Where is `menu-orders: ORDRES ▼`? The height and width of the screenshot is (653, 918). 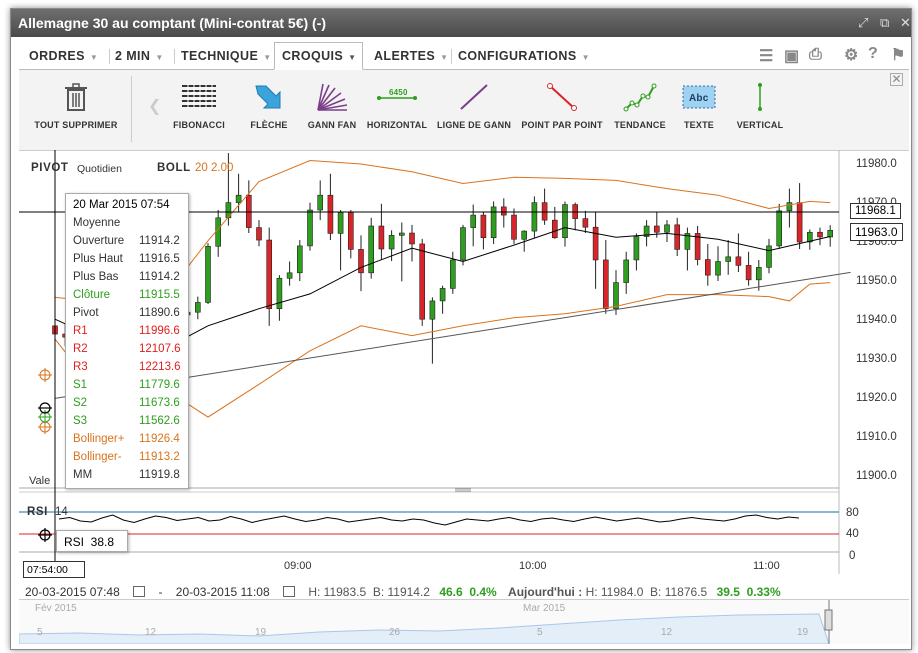
menu-orders: ORDRES ▼ is located at coordinates (63, 56).